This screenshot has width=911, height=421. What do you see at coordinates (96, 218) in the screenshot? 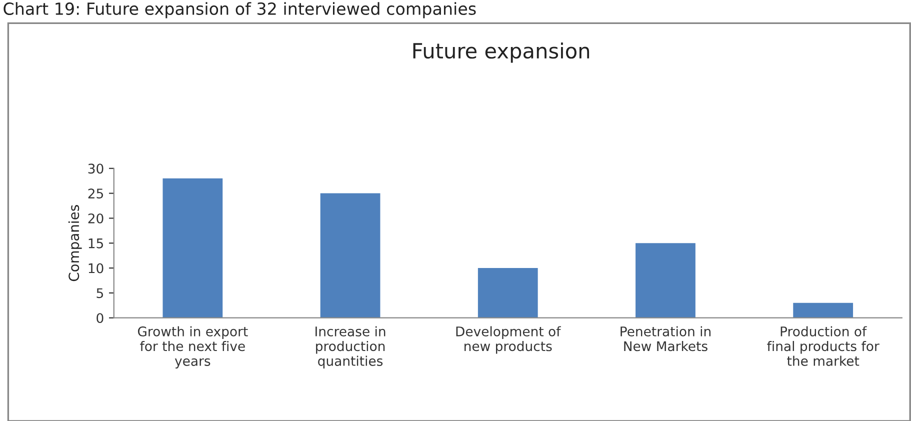
I see `y-tick-label: 20` at bounding box center [96, 218].